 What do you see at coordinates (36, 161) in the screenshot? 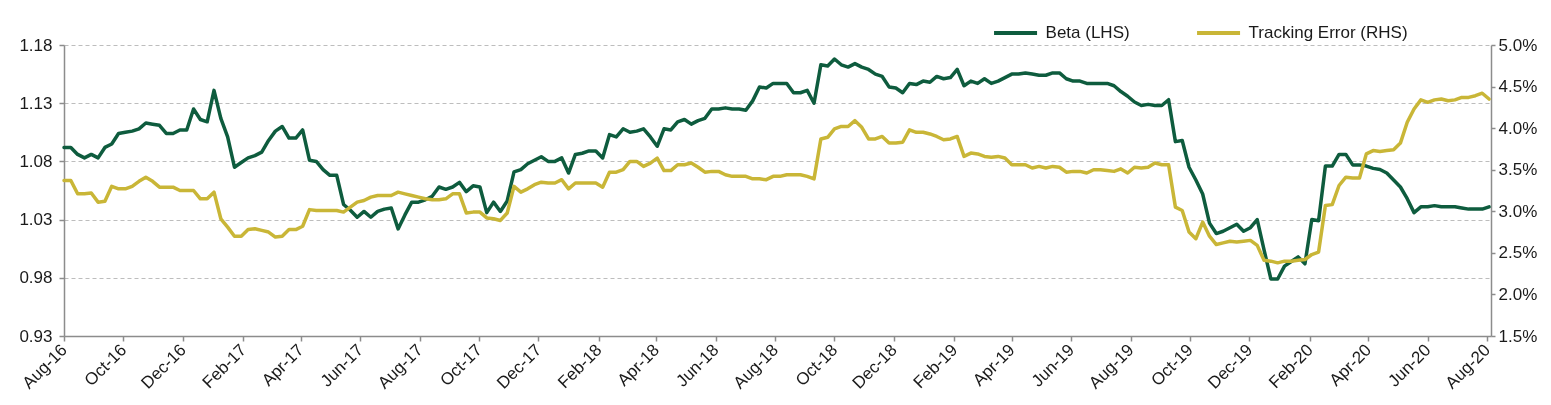
I see `y-tick-label: 1.08` at bounding box center [36, 161].